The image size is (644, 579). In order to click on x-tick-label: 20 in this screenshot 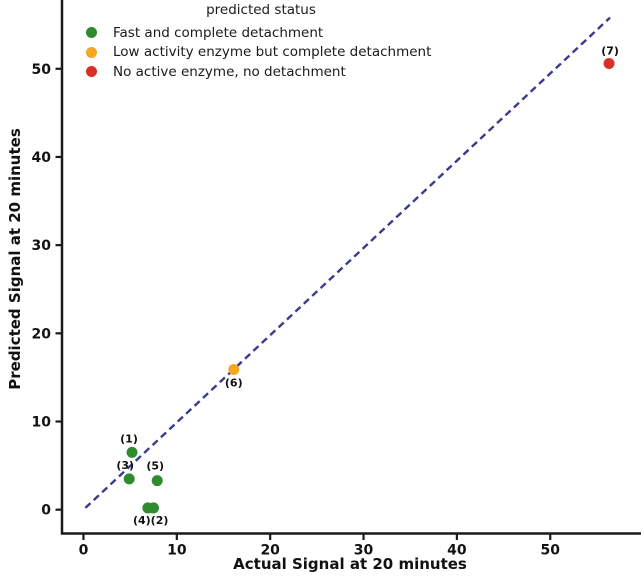, I will do `click(270, 551)`.